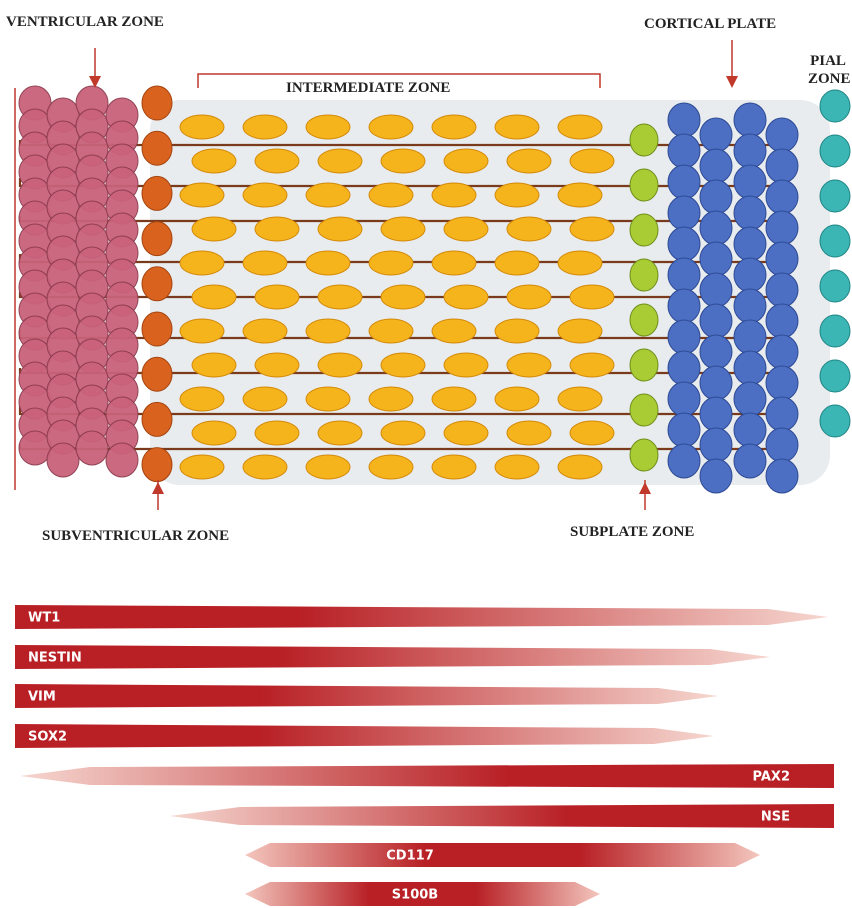  What do you see at coordinates (829, 70) in the screenshot?
I see `zone-label: PIAL ZONE` at bounding box center [829, 70].